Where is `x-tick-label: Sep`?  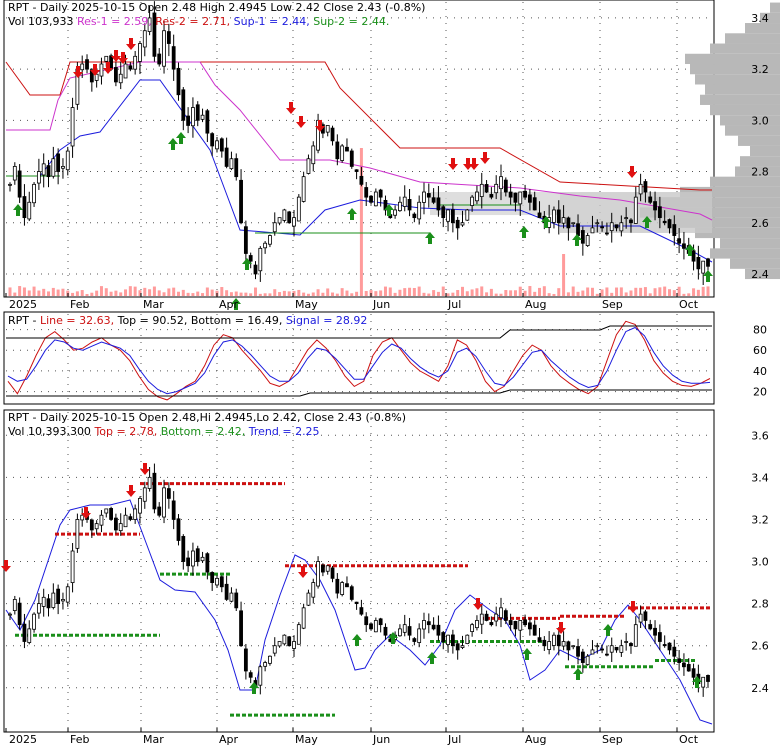 x-tick-label: Sep is located at coordinates (612, 304).